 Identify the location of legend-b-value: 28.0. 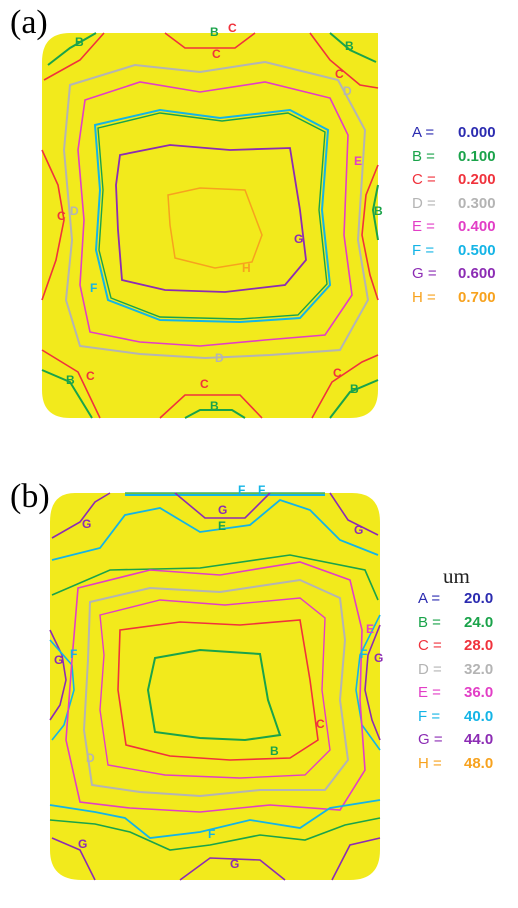
(479, 645).